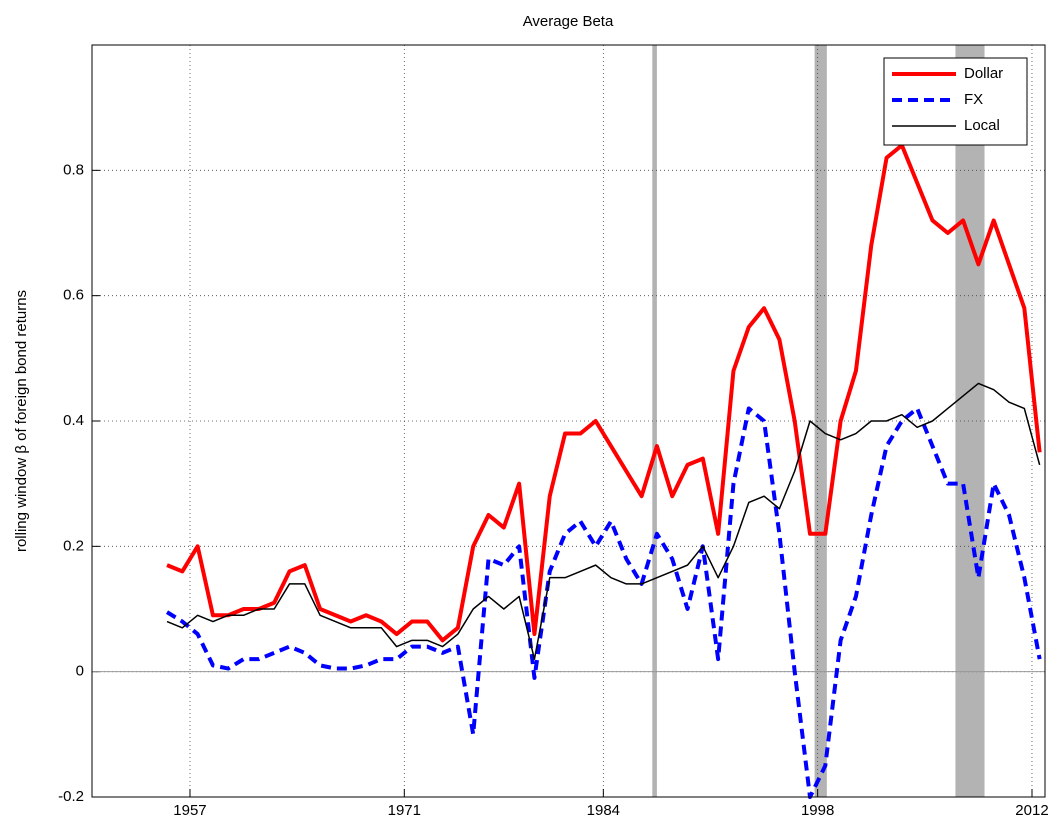  What do you see at coordinates (983, 73) in the screenshot?
I see `legend-label: Dollar` at bounding box center [983, 73].